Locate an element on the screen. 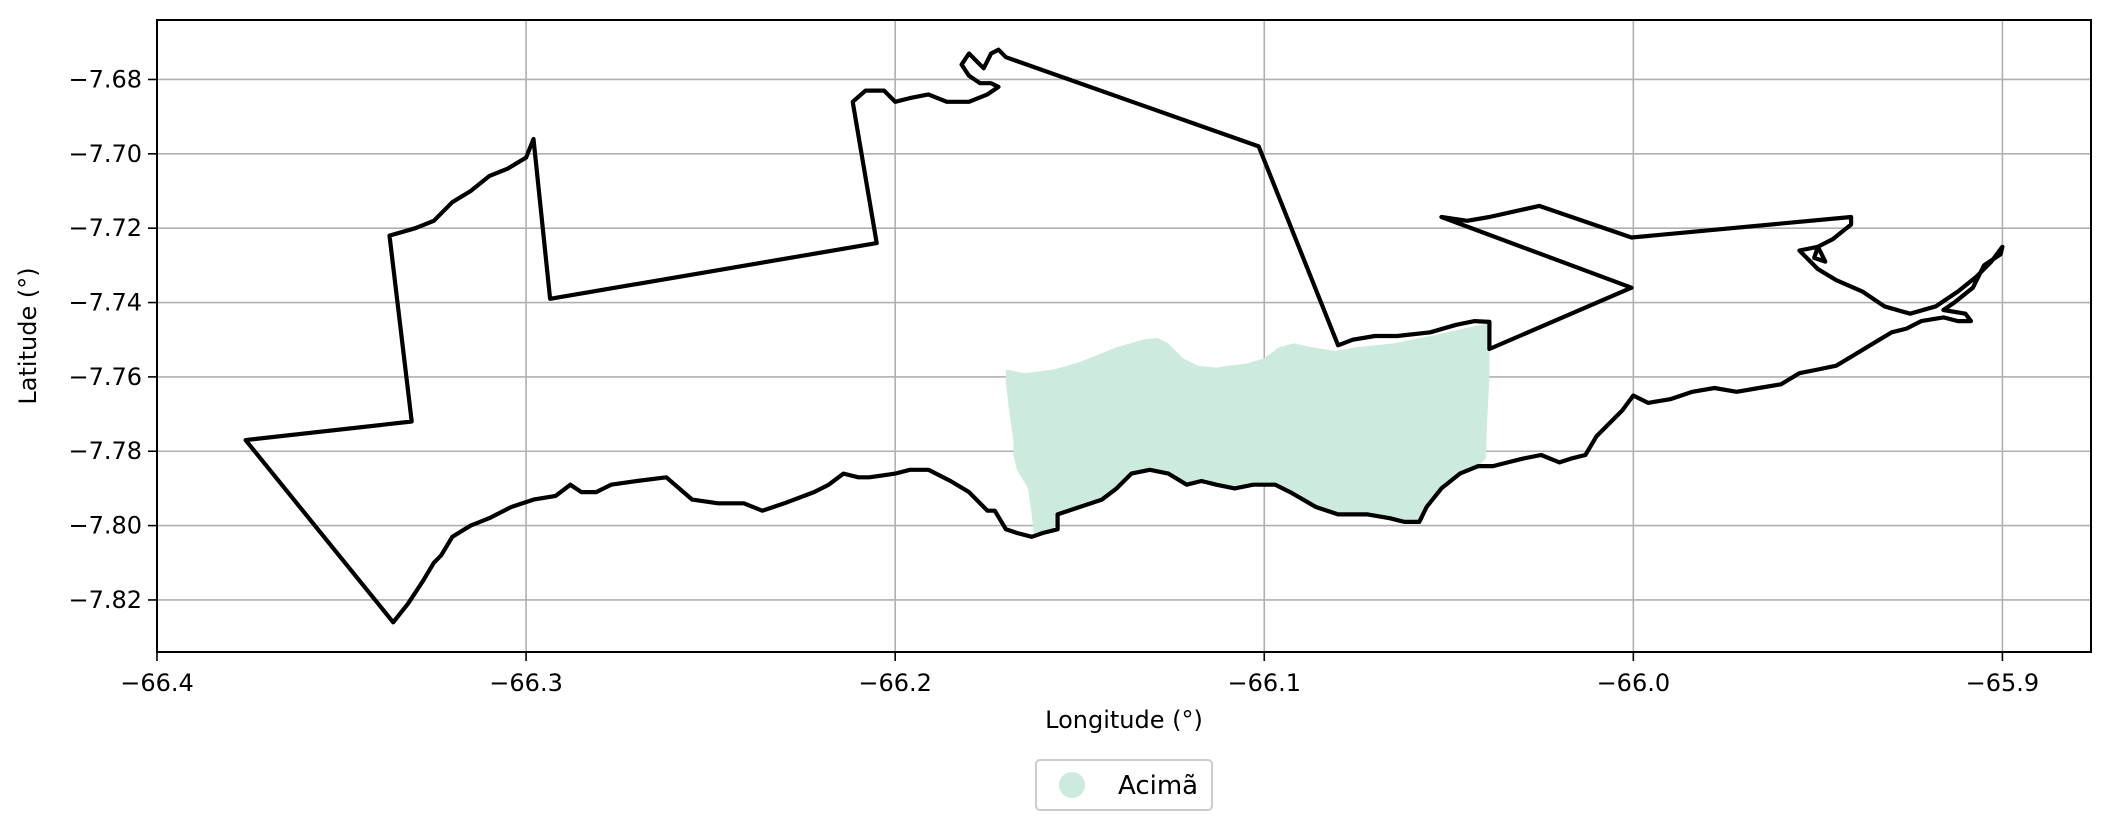  y-tick-label-7: −7.82 is located at coordinates (105, 600).